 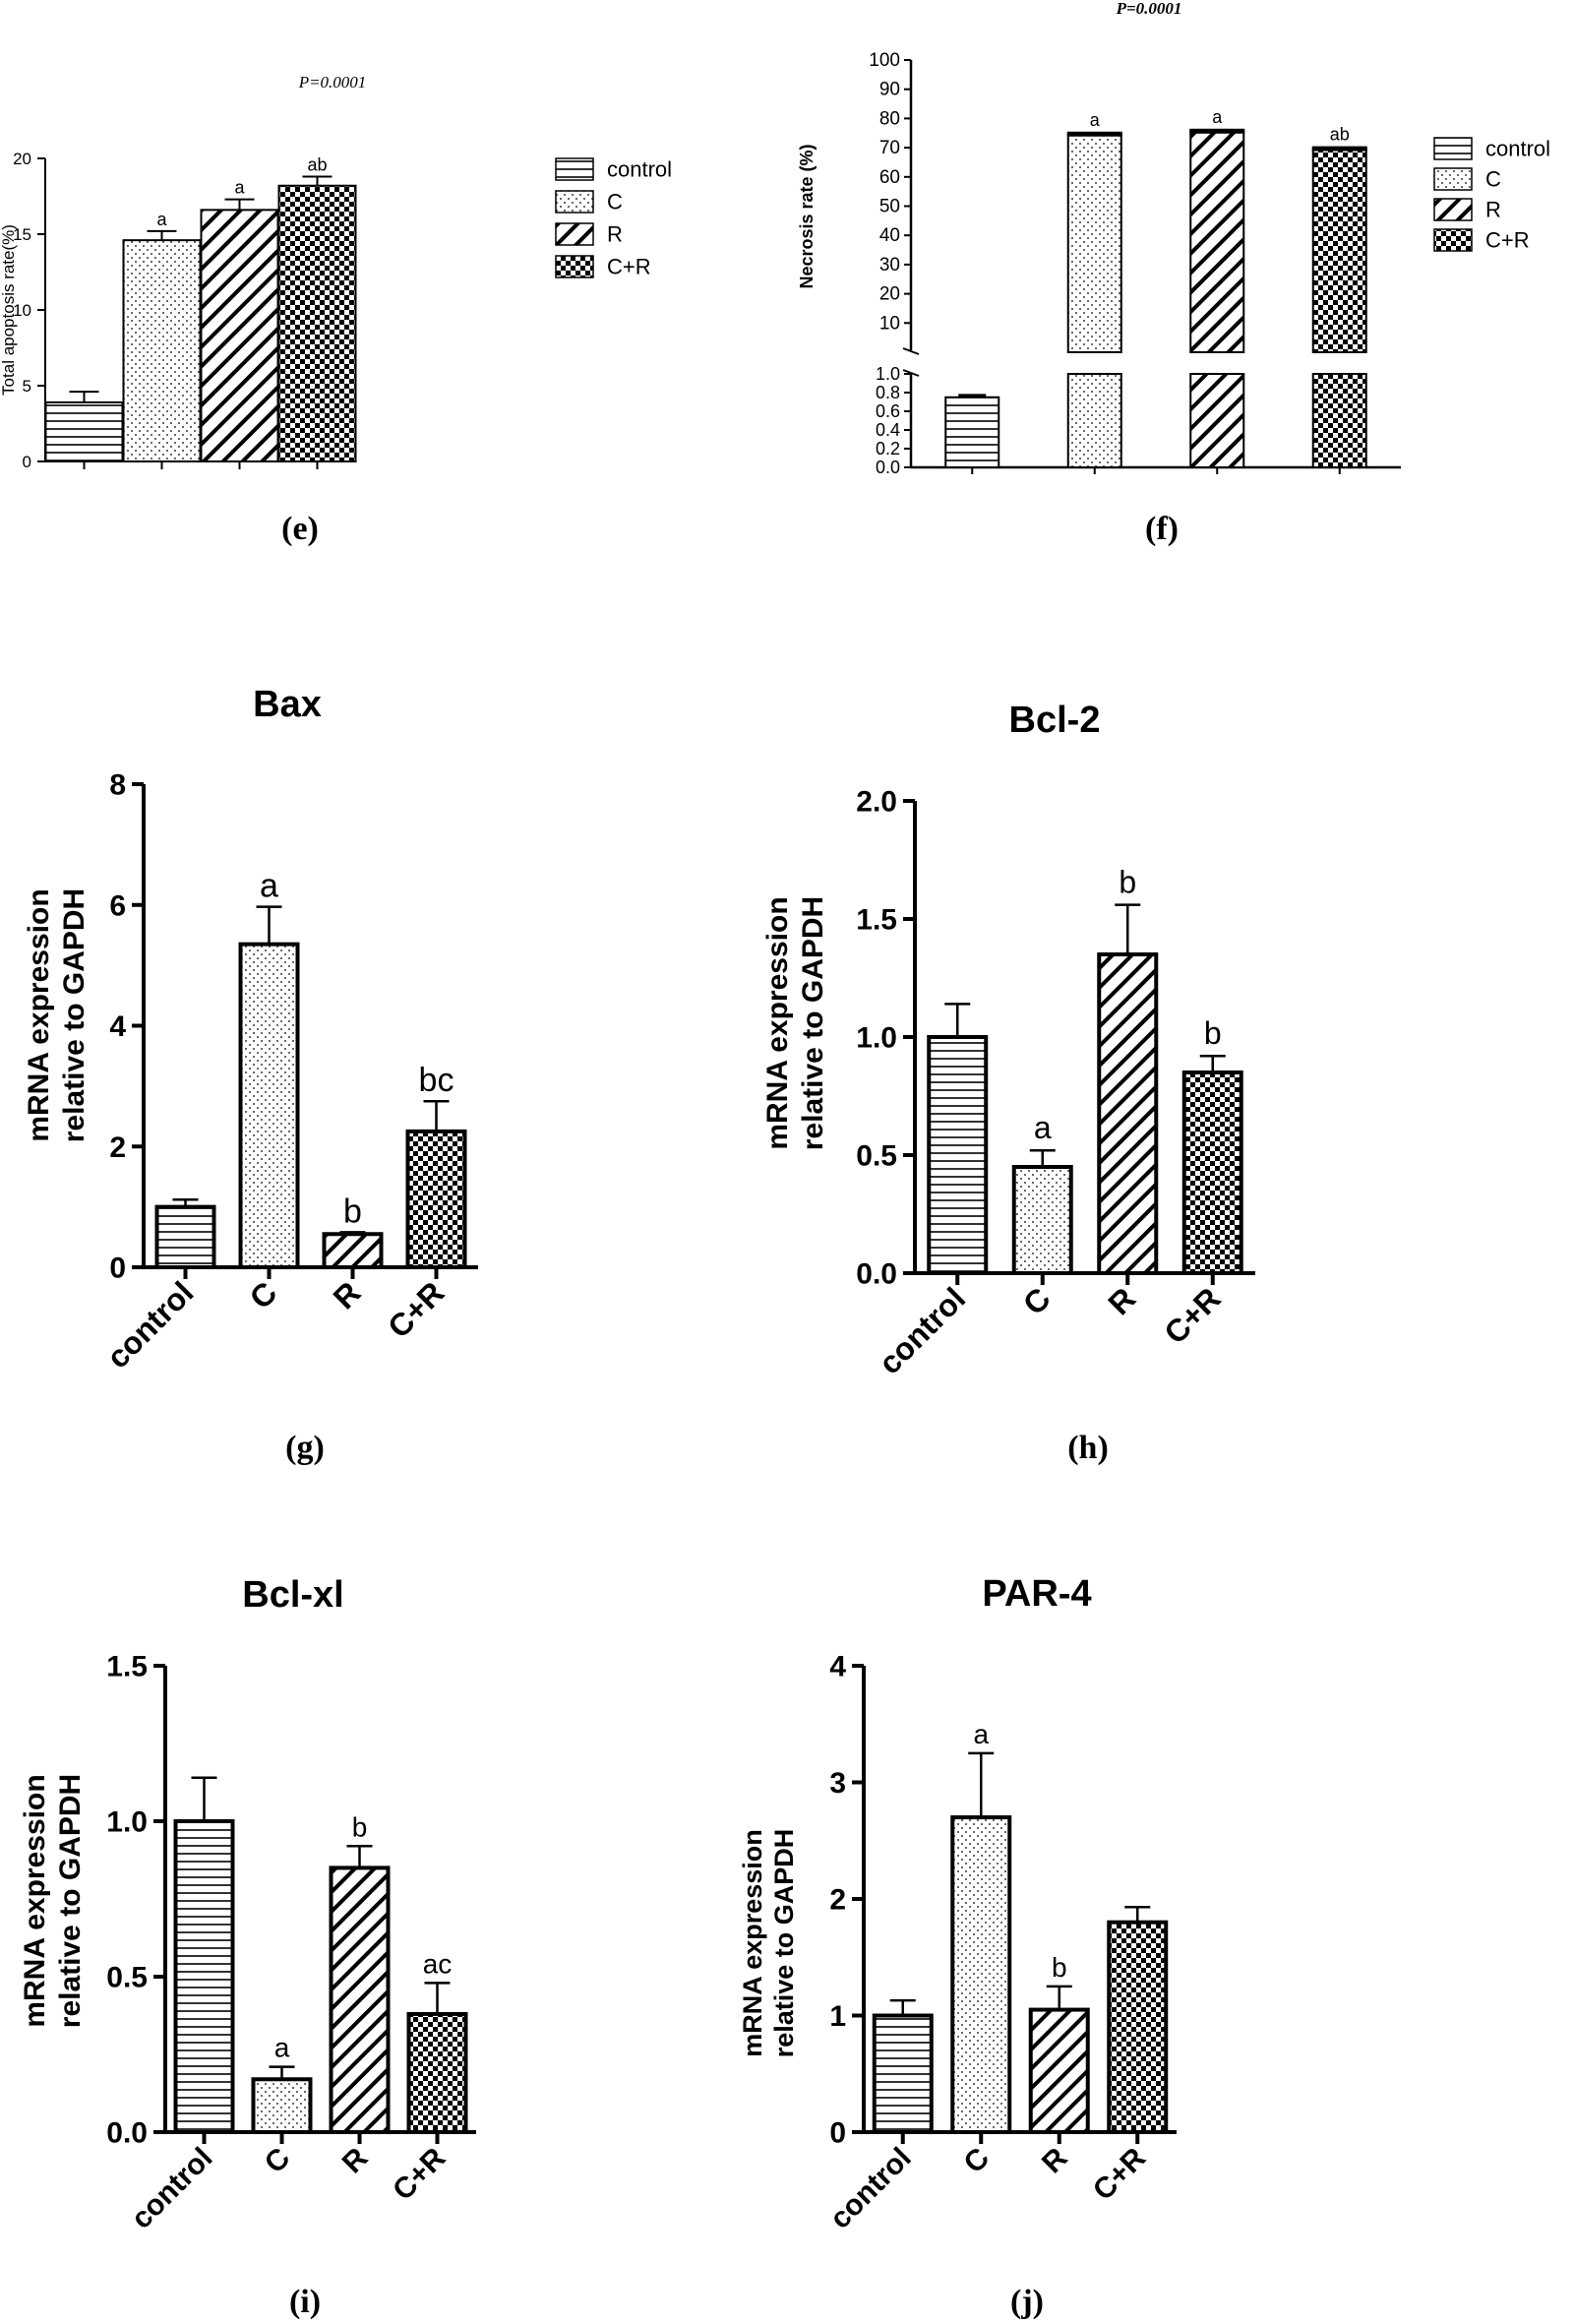 I want to click on panel-h-y-axis-label-line2: relative to GAPDH, so click(x=813, y=1023).